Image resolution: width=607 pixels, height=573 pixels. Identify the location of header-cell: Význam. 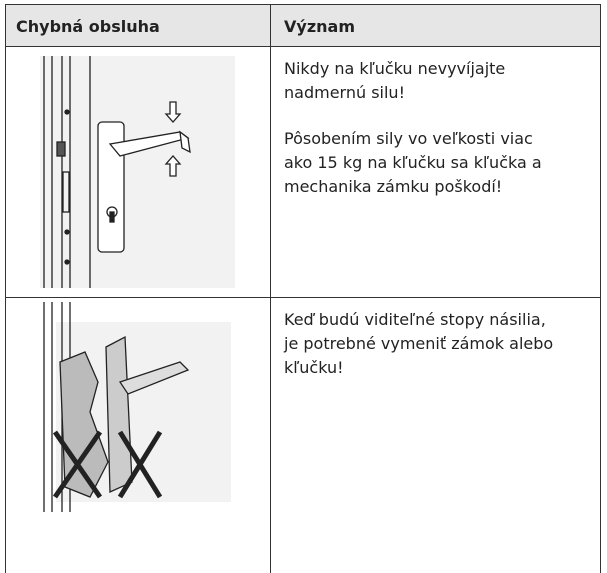
(435, 26).